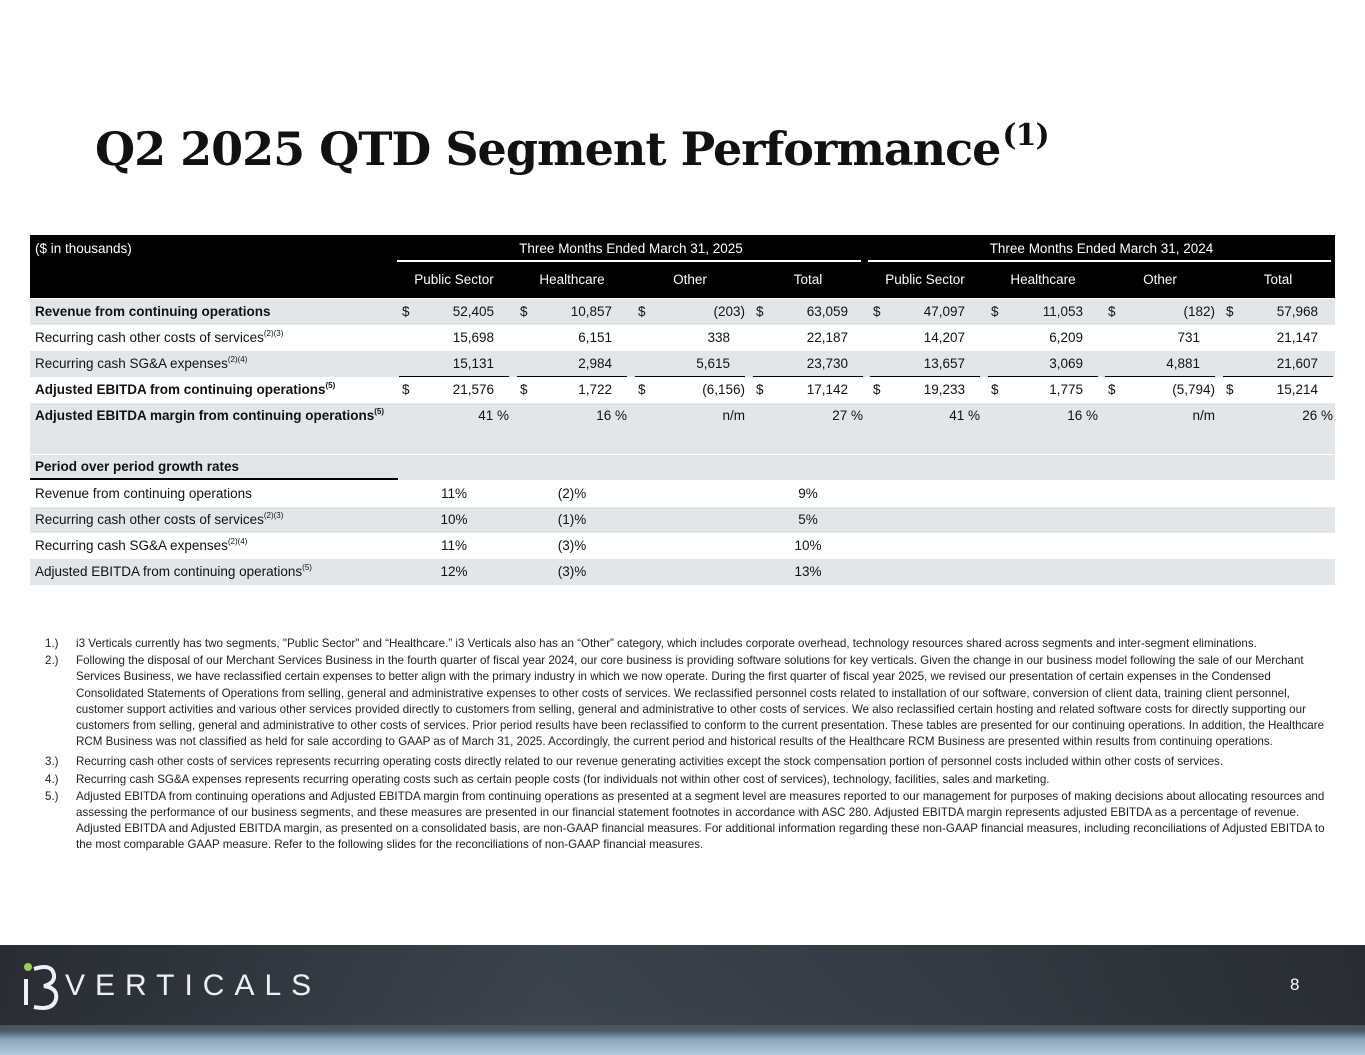 Image resolution: width=1365 pixels, height=1055 pixels. I want to click on cell-value: 27 %, so click(847, 415).